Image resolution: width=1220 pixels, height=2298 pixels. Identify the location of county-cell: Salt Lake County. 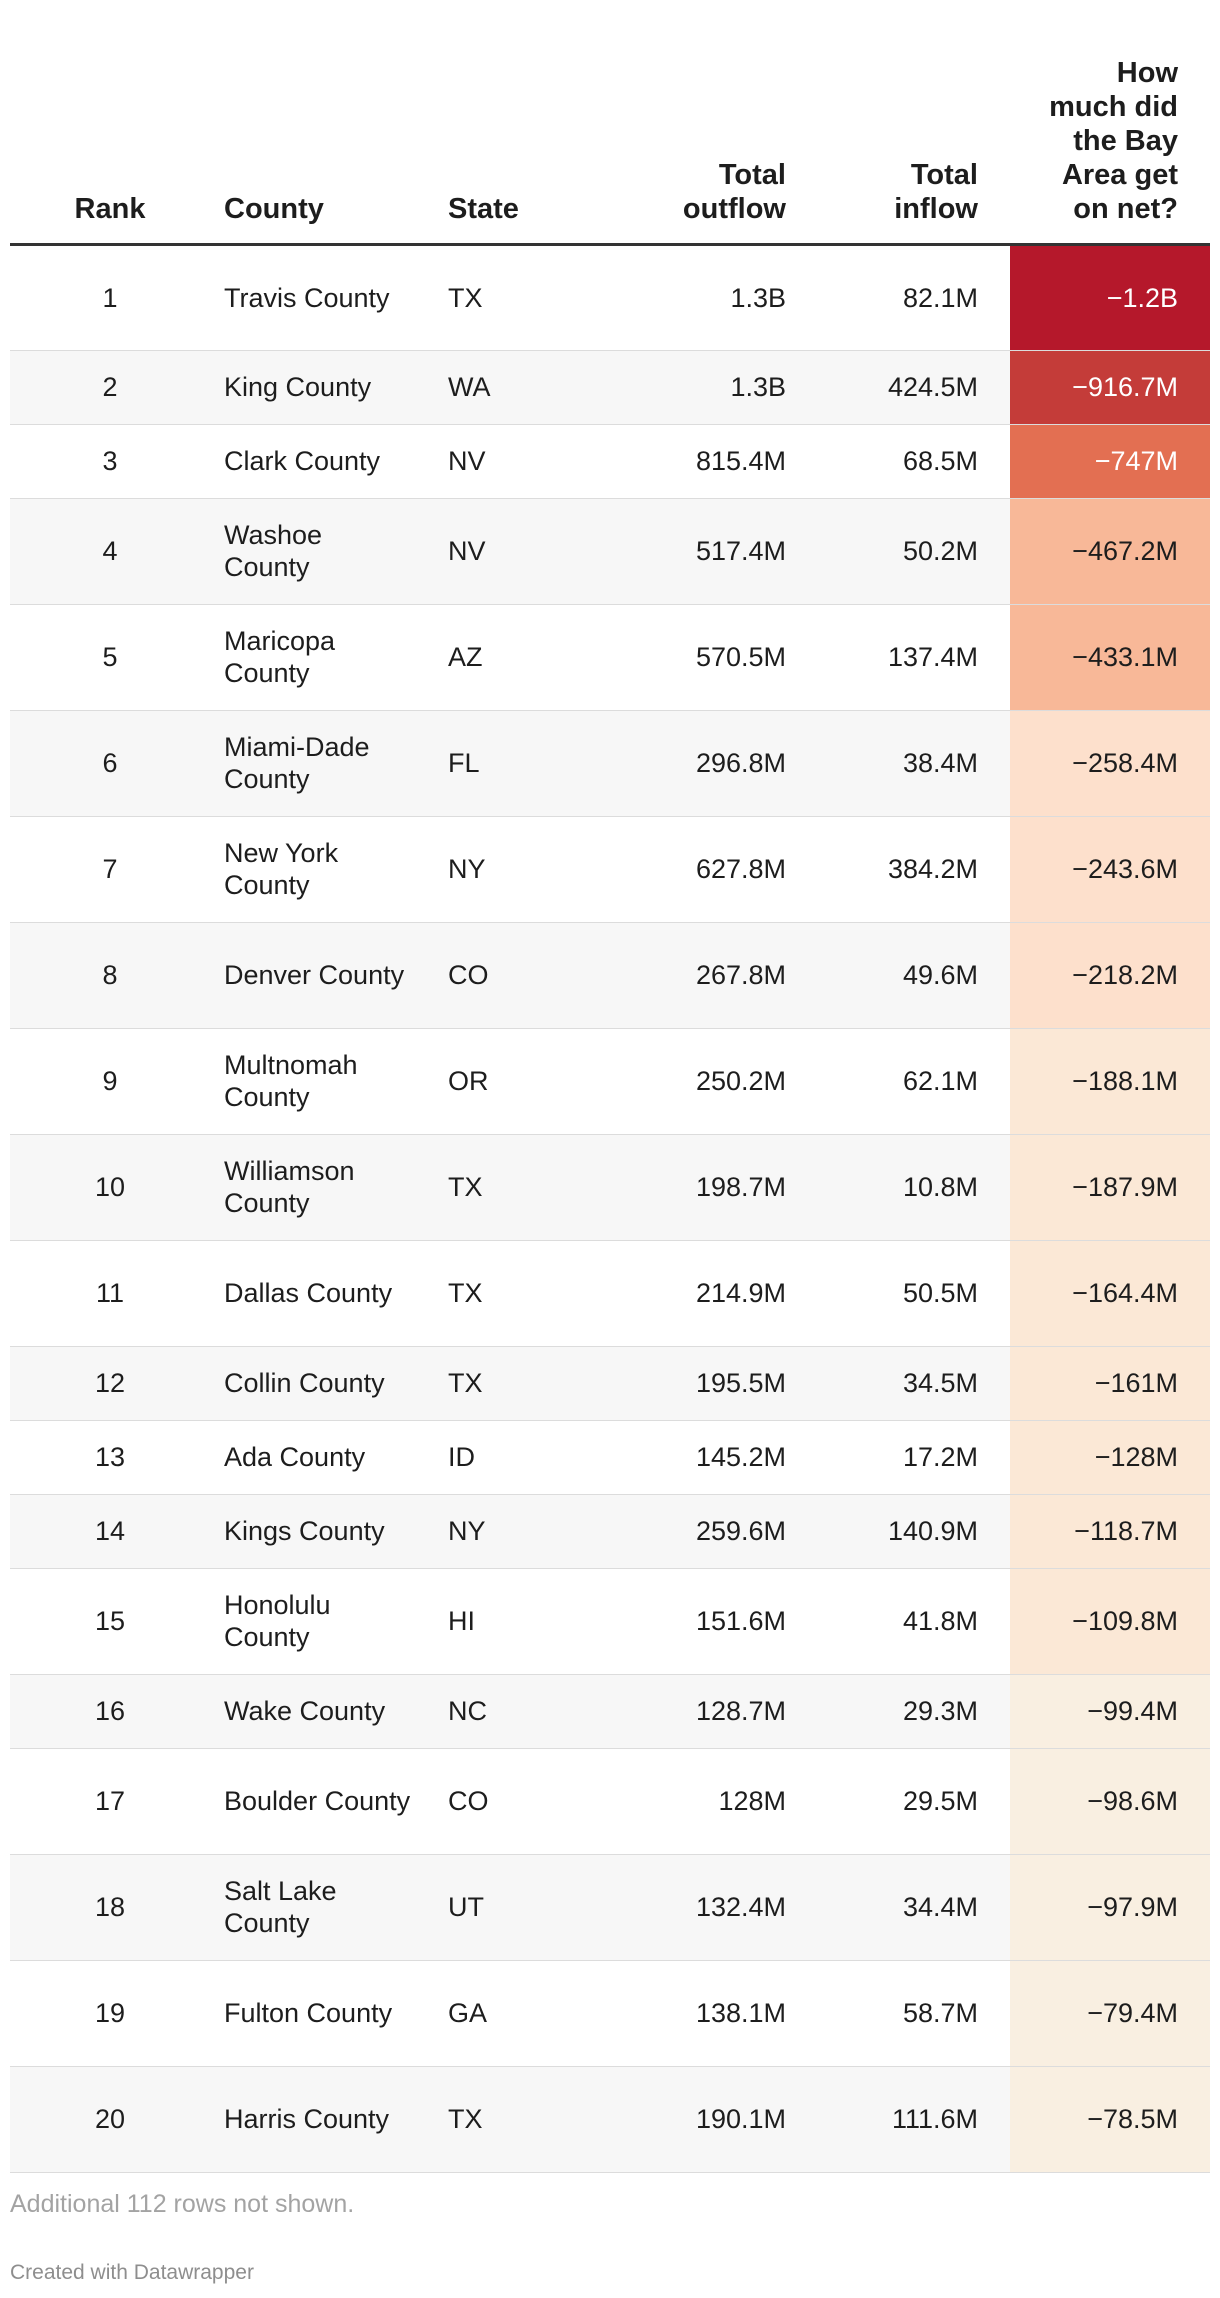
(325, 1907).